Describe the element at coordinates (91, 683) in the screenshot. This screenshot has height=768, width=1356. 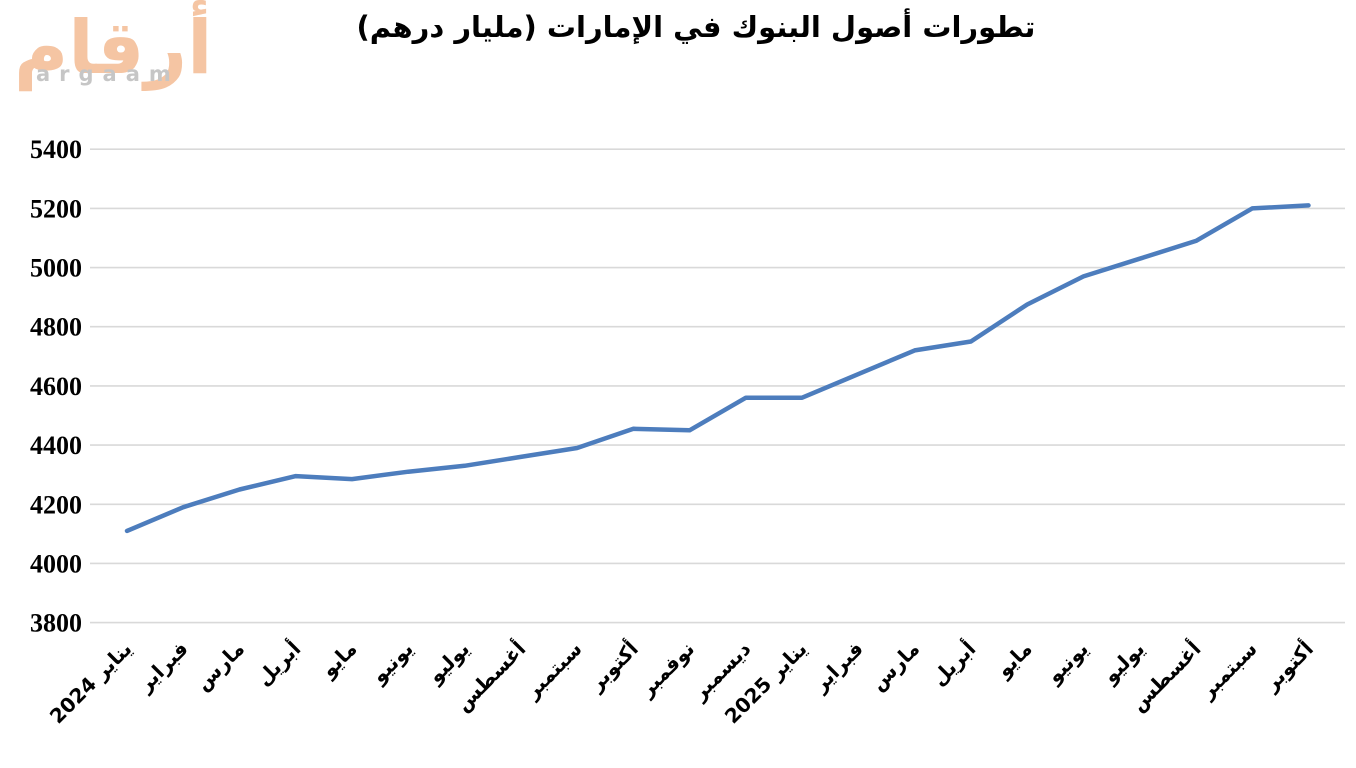
I see `x-axis-tick-label: يناير 2024` at that location.